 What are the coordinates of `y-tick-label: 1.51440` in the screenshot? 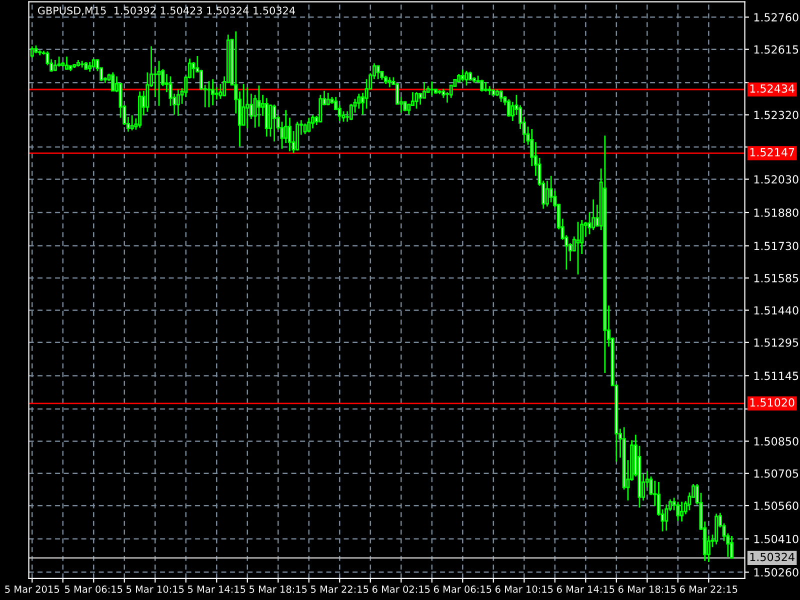 It's located at (776, 310).